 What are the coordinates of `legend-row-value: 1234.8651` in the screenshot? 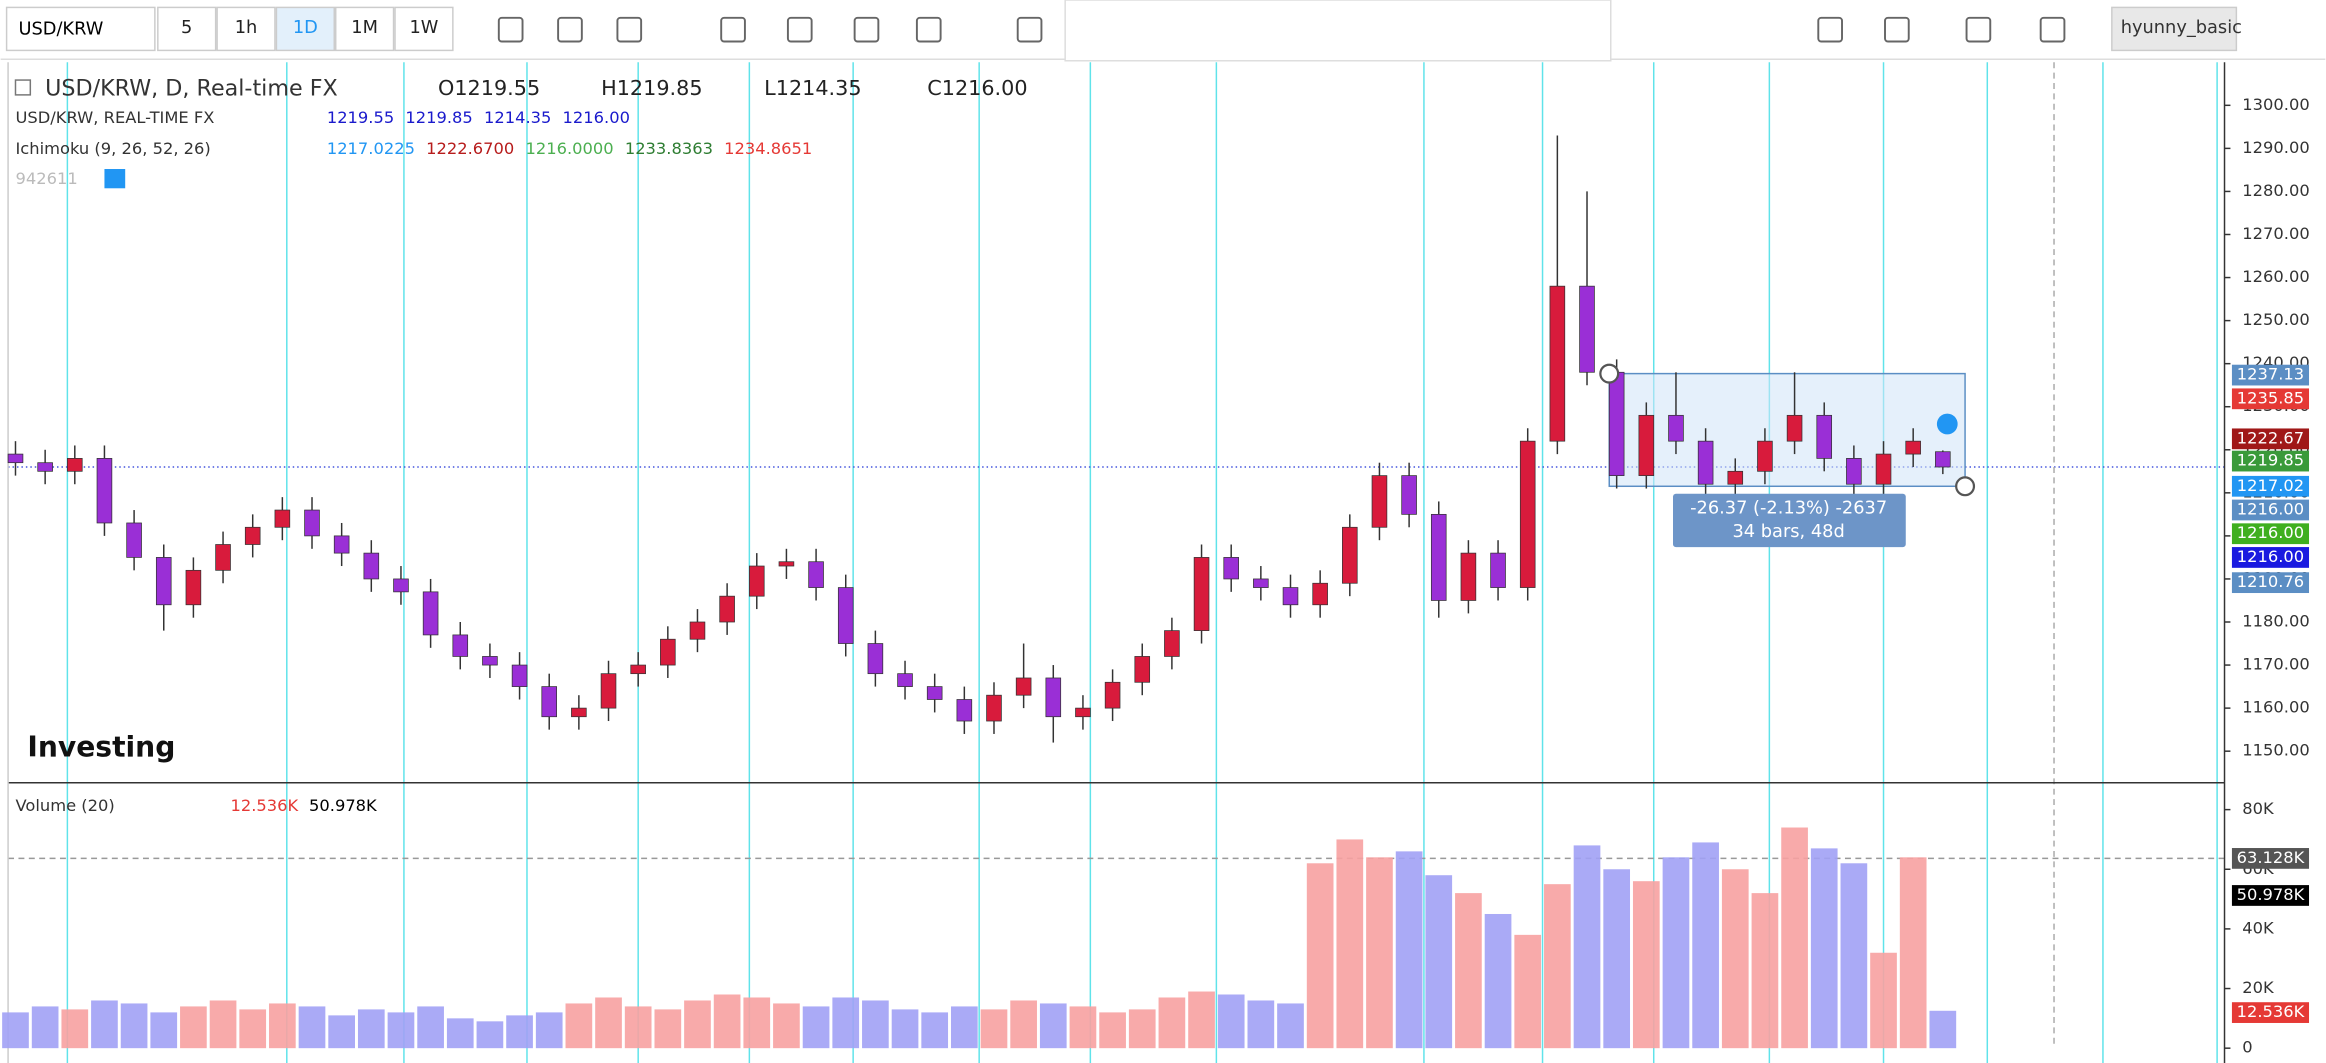 It's located at (768, 148).